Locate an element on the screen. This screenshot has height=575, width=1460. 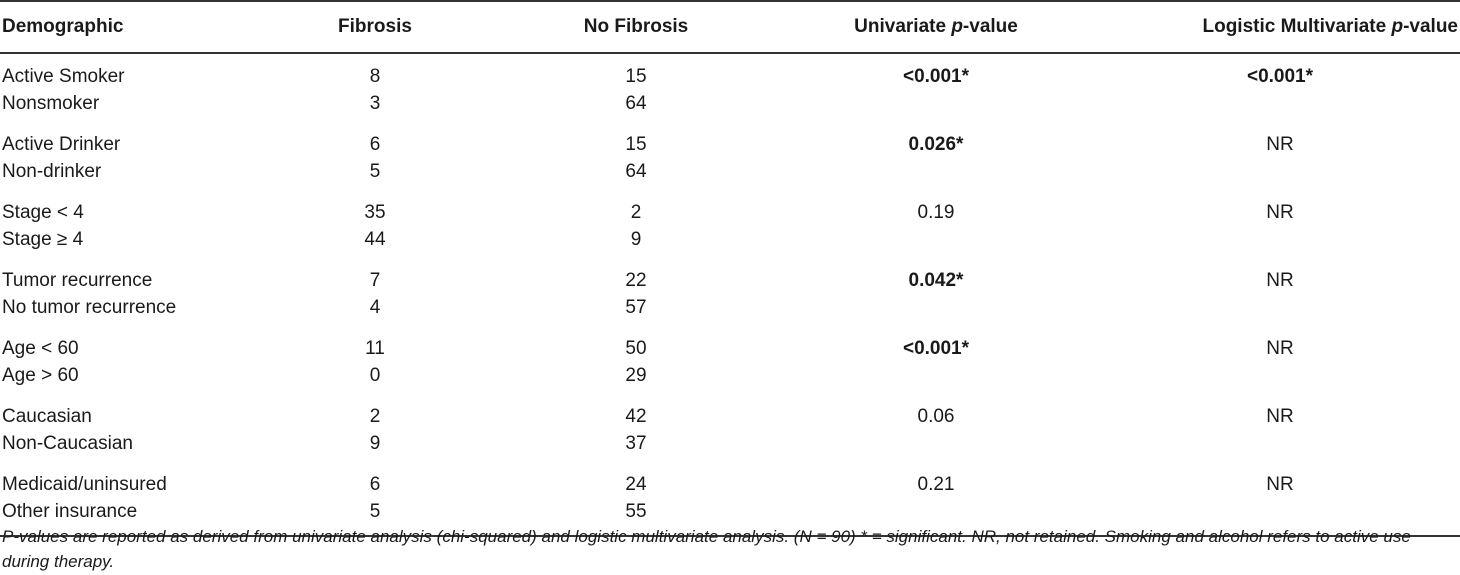
cell-fibrosis: 7 is located at coordinates (375, 280).